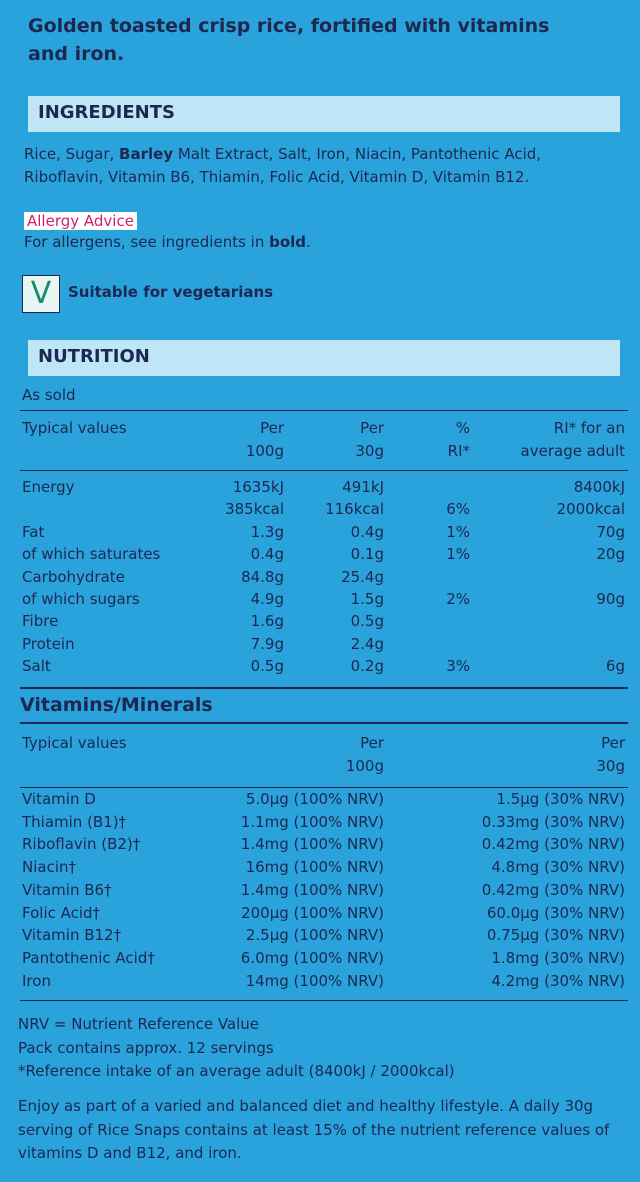  I want to click on row-label: Pantothenic Acid†, so click(88, 957).